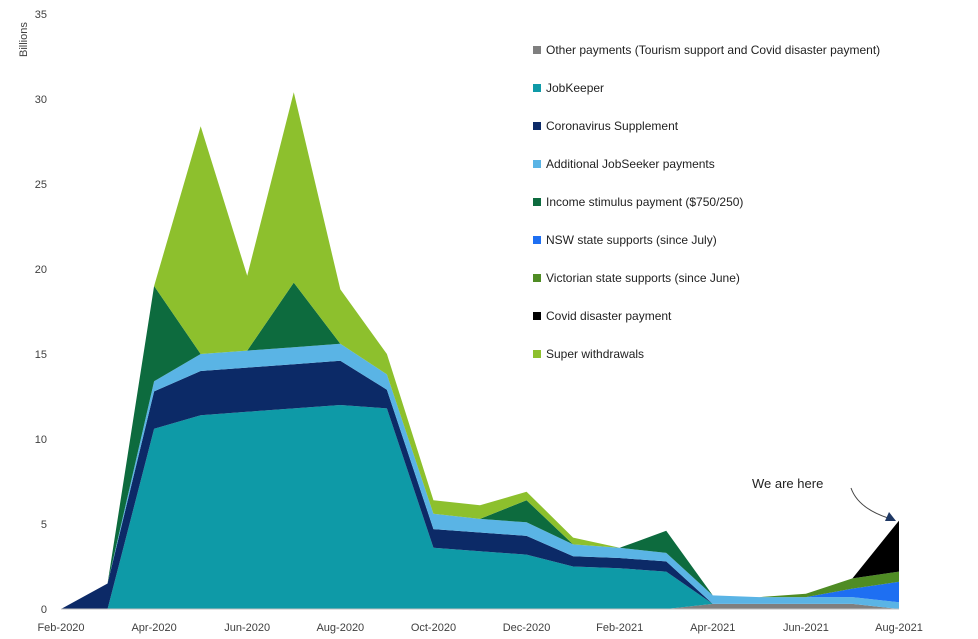  I want to click on legend-label: JobKeeper, so click(575, 88).